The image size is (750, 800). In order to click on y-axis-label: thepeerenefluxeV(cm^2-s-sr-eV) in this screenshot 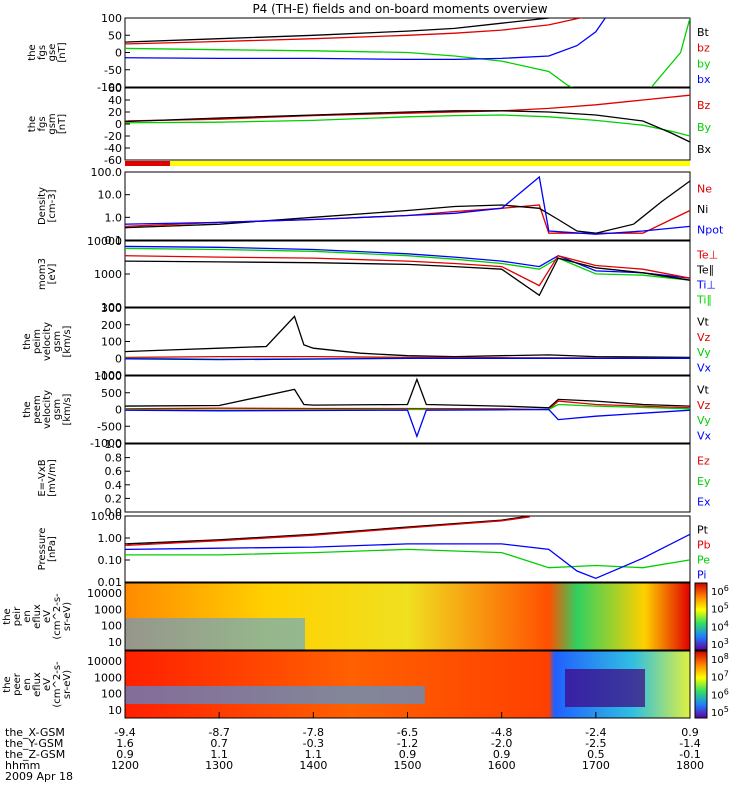, I will do `click(37, 684)`.